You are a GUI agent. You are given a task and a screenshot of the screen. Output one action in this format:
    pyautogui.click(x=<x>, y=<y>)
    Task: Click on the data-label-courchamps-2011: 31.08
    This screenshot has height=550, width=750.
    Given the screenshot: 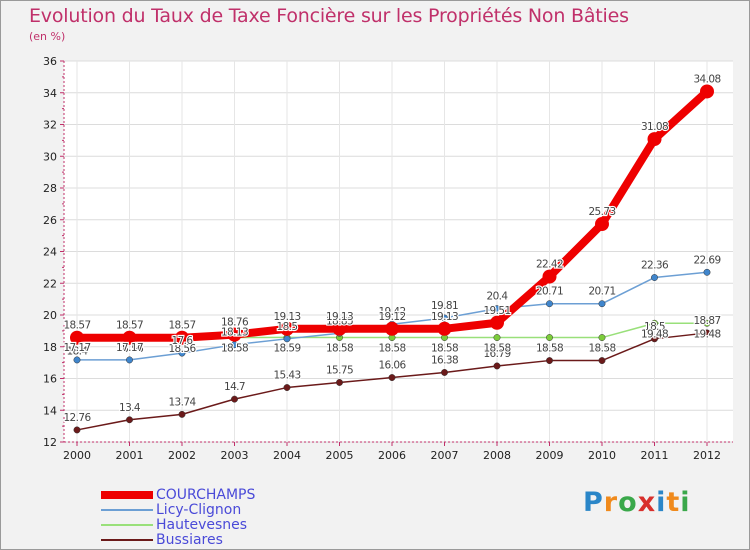 What is the action you would take?
    pyautogui.click(x=654, y=127)
    